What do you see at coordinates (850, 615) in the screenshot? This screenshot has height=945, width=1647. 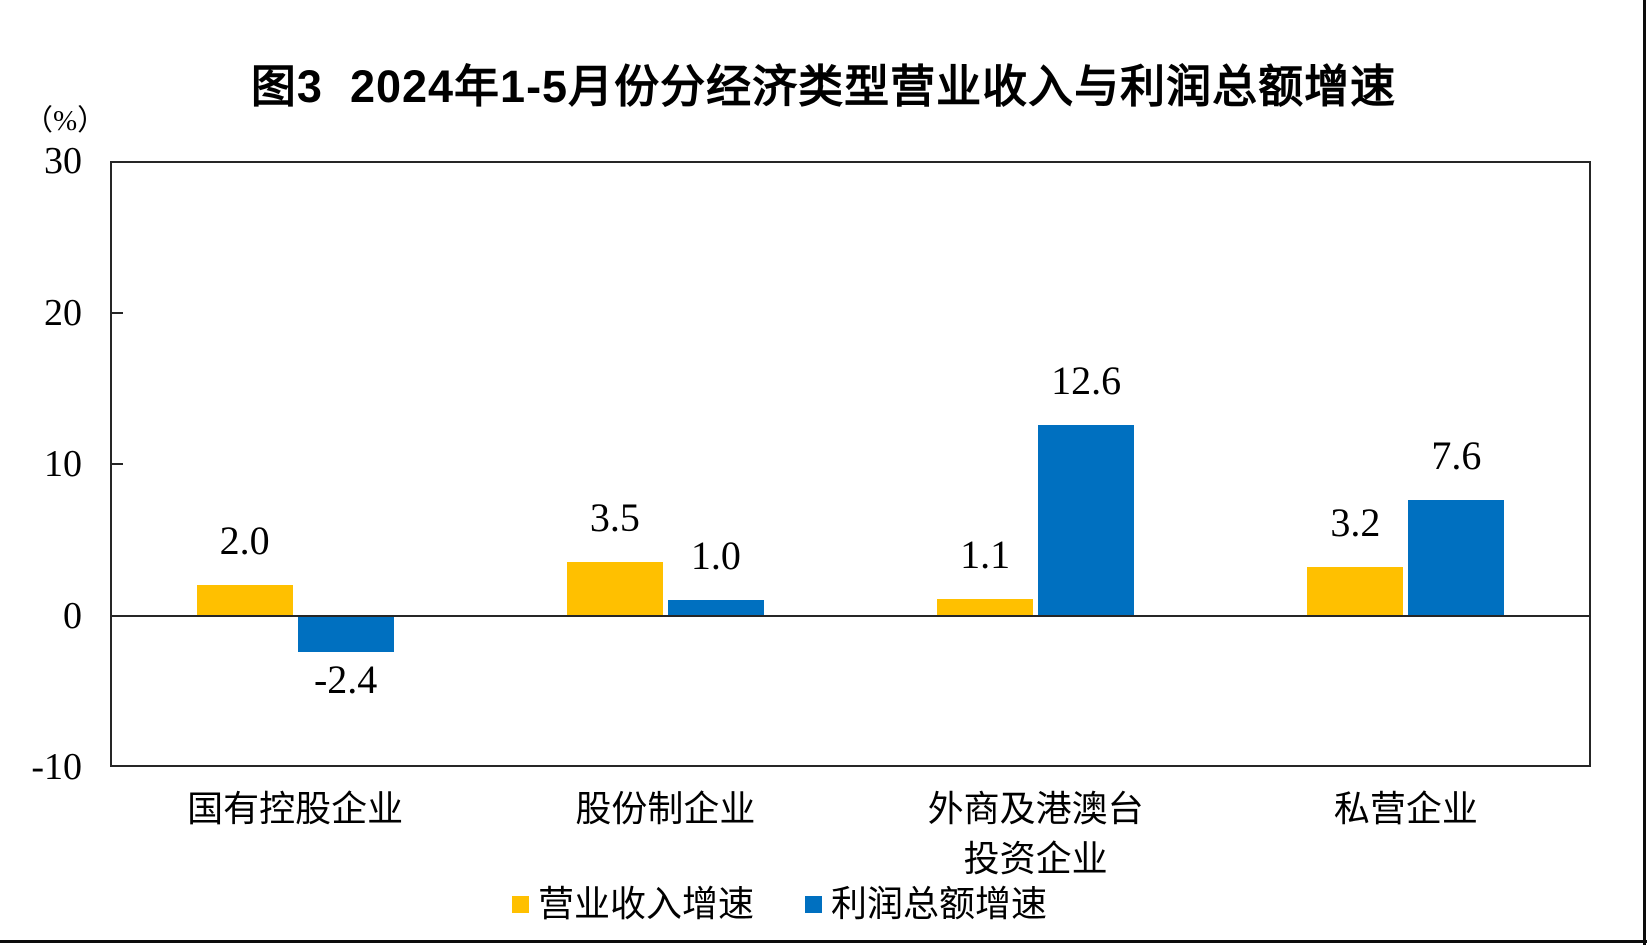 I see `zero-axis-line` at bounding box center [850, 615].